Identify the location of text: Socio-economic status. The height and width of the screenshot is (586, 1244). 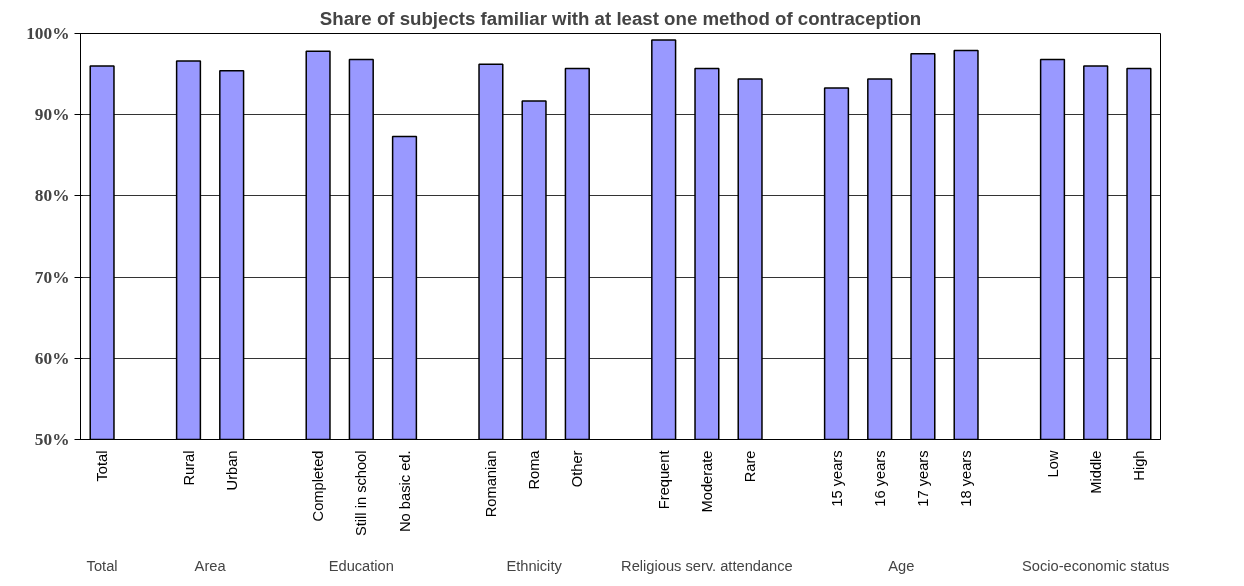
(1095, 565).